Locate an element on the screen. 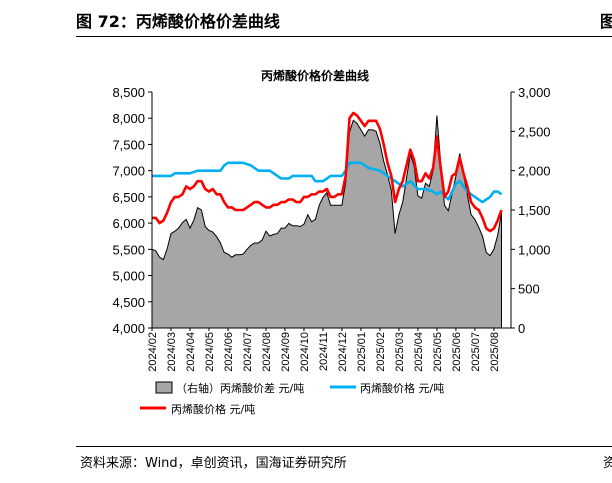 The width and height of the screenshot is (612, 483). left-tick-label: 6,000 is located at coordinates (128, 223).